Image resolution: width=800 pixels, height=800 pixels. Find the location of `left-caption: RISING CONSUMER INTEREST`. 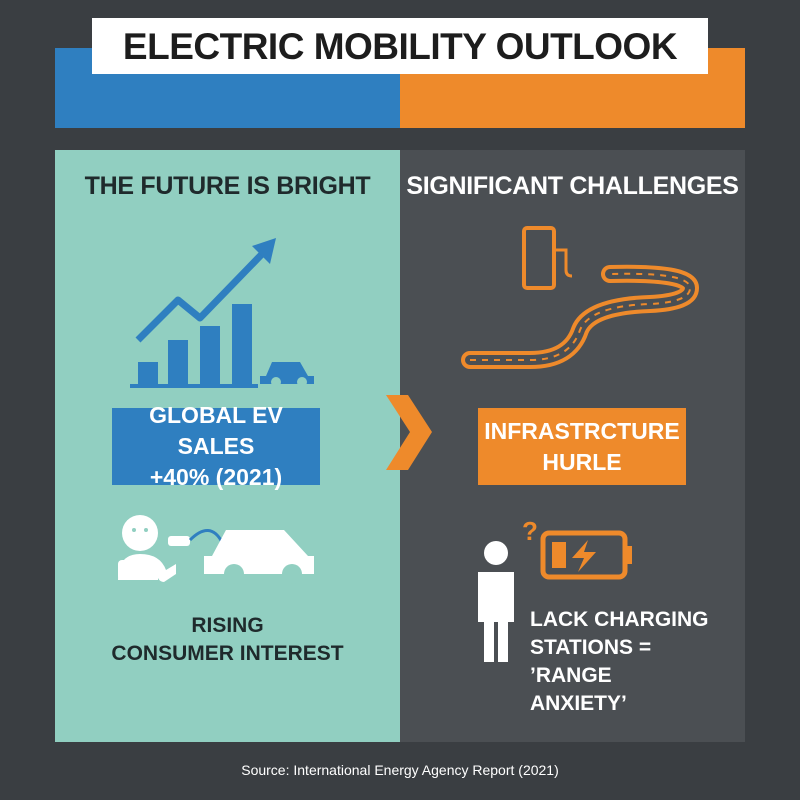

left-caption: RISING CONSUMER INTEREST is located at coordinates (227, 640).